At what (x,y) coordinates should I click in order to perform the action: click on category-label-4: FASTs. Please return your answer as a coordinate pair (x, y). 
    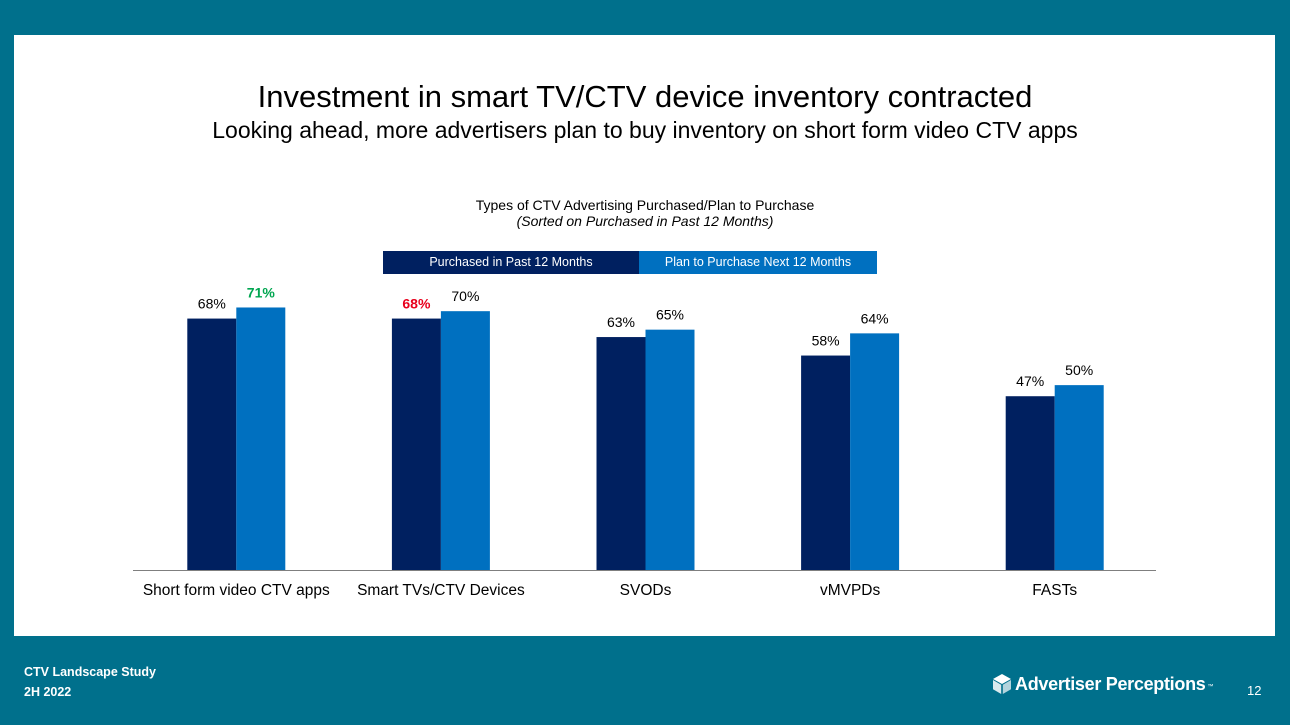
    Looking at the image, I should click on (1054, 590).